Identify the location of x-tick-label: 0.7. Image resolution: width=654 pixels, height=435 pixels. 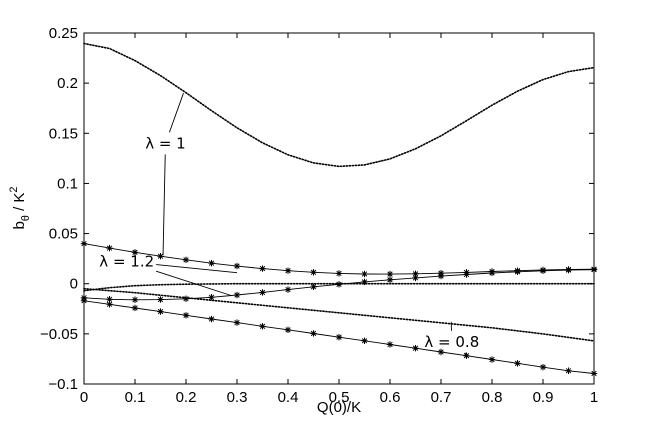
(441, 397).